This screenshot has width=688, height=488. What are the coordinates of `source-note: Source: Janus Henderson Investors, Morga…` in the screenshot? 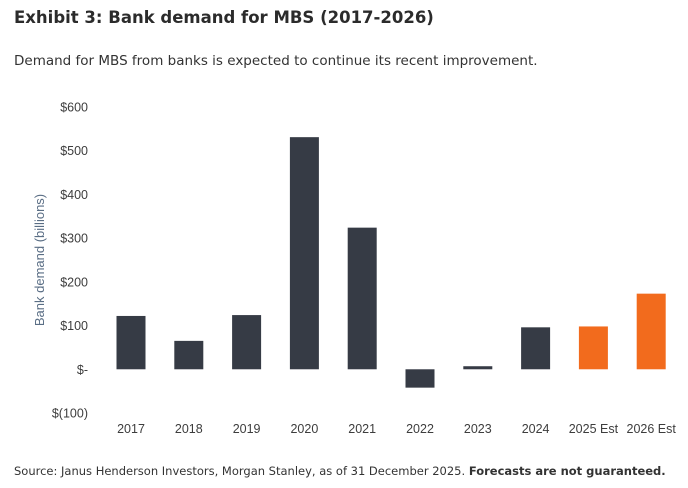 It's located at (340, 471).